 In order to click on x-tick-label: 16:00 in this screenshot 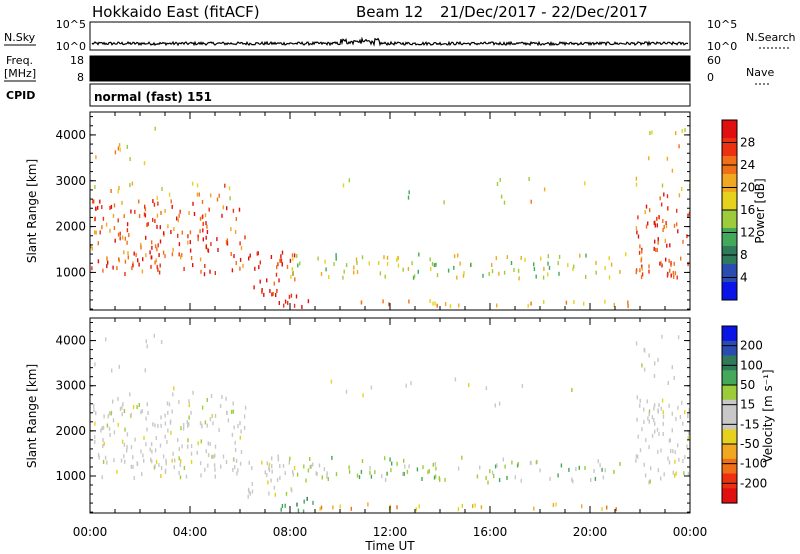, I will do `click(490, 532)`.